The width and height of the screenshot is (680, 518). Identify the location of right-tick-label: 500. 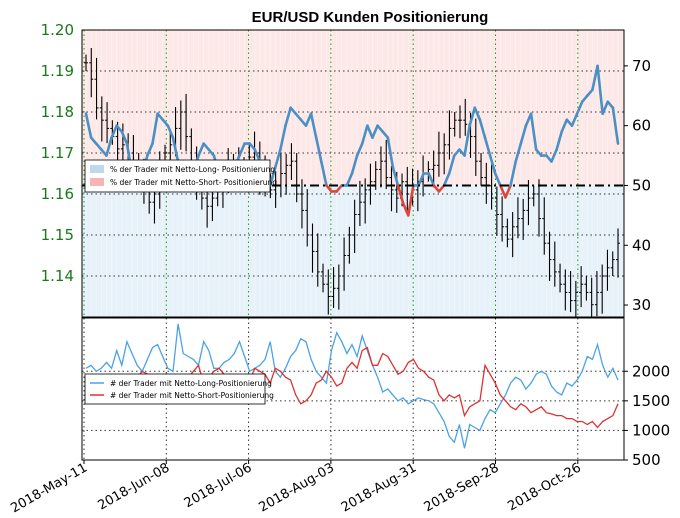
(646, 460).